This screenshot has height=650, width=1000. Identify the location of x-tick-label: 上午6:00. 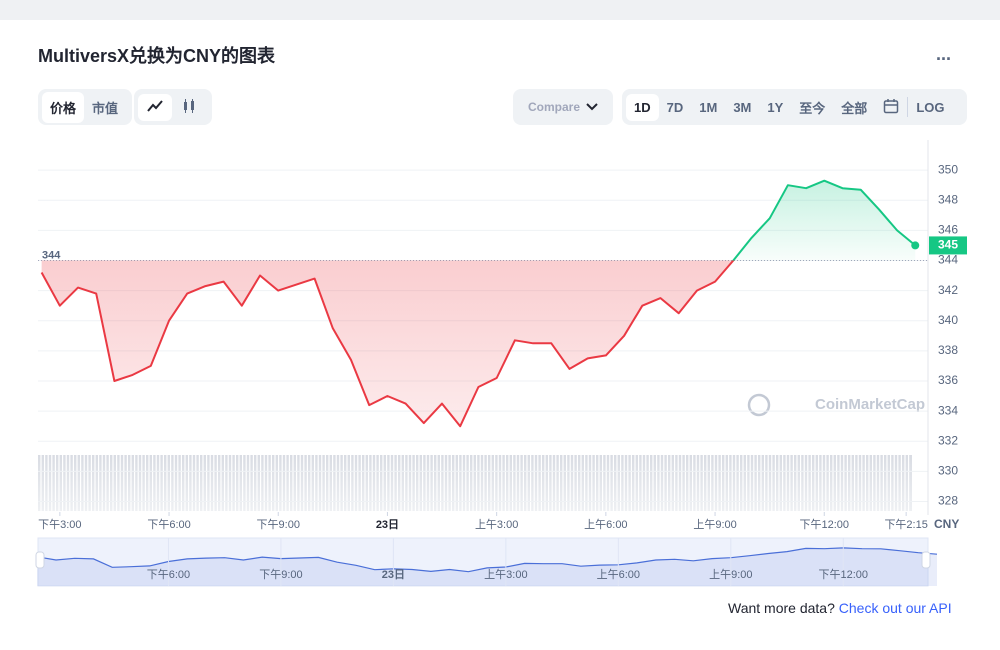
(605, 524).